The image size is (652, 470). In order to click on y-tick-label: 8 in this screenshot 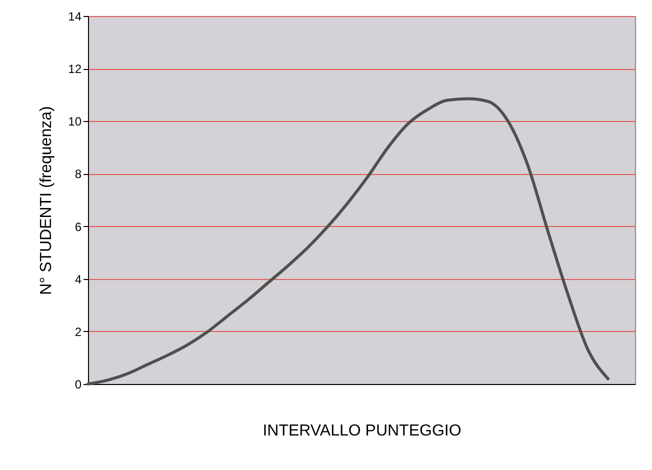, I will do `click(78, 174)`.